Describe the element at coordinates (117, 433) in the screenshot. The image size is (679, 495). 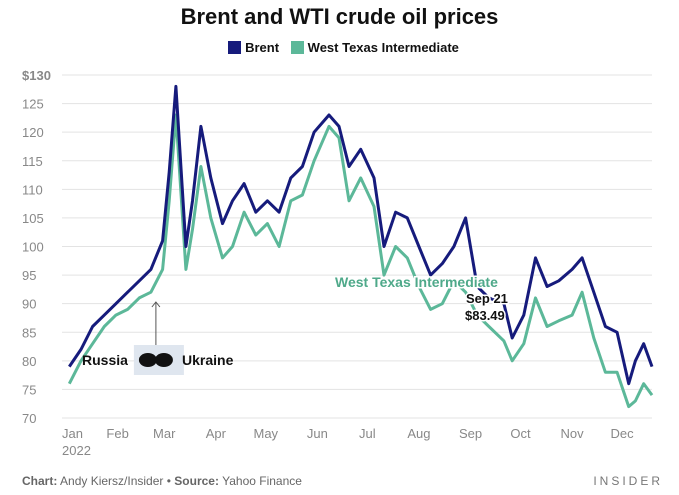
I see `x-tick-label: Feb` at that location.